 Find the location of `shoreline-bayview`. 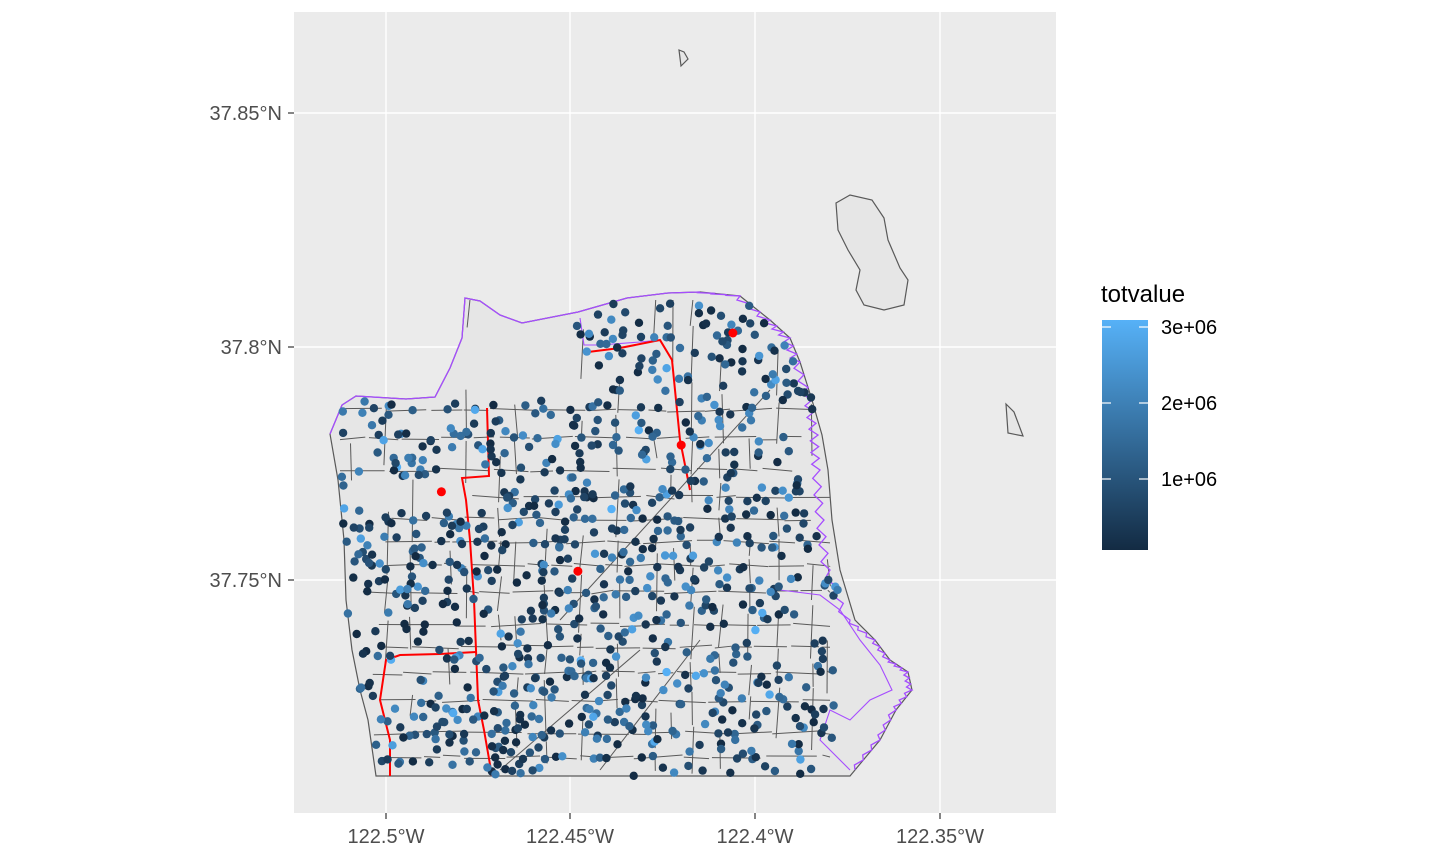

shoreline-bayview is located at coordinates (836, 680).